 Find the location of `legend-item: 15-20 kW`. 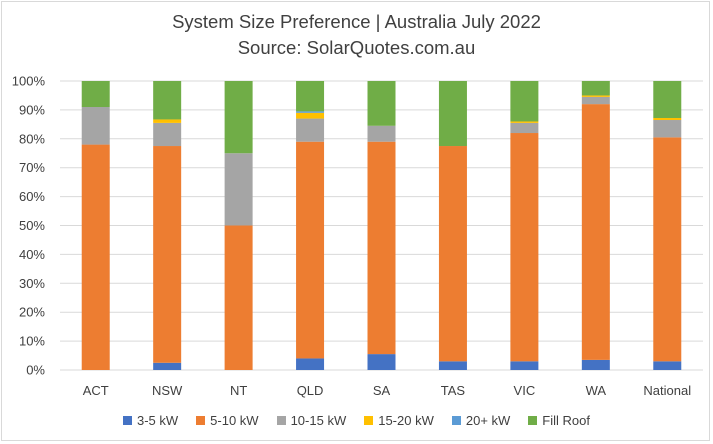

legend-item: 15-20 kW is located at coordinates (399, 420).